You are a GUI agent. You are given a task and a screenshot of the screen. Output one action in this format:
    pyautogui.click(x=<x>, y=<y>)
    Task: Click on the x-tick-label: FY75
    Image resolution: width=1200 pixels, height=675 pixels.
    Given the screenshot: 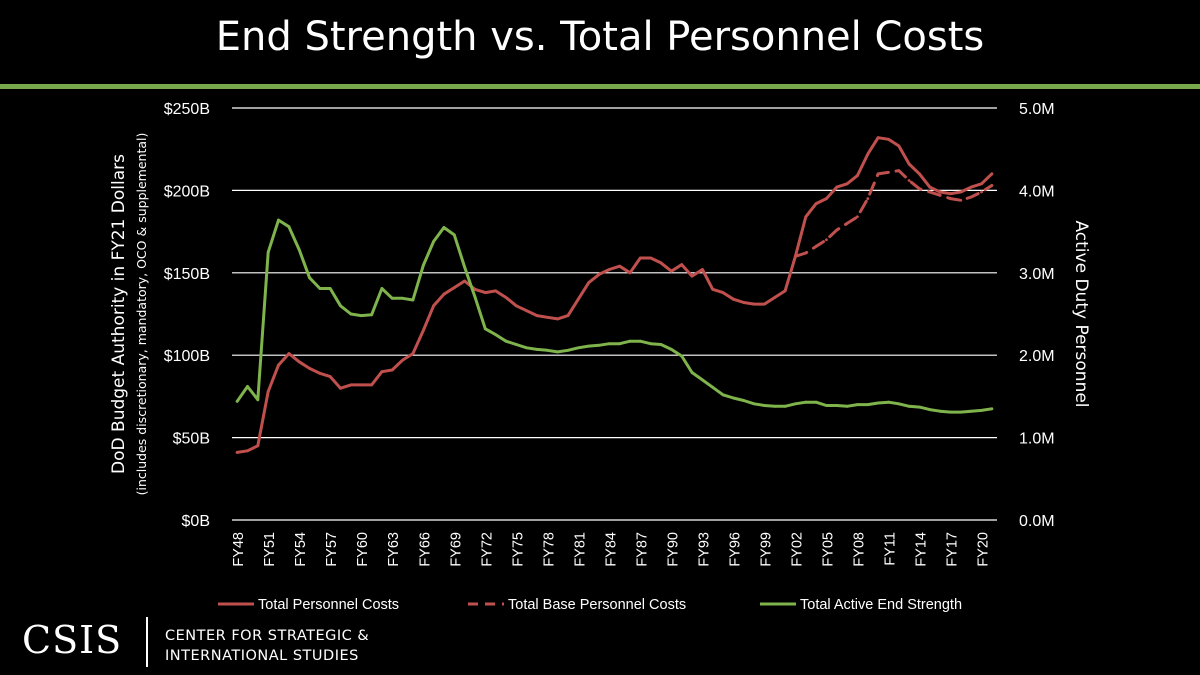 What is the action you would take?
    pyautogui.click(x=518, y=549)
    